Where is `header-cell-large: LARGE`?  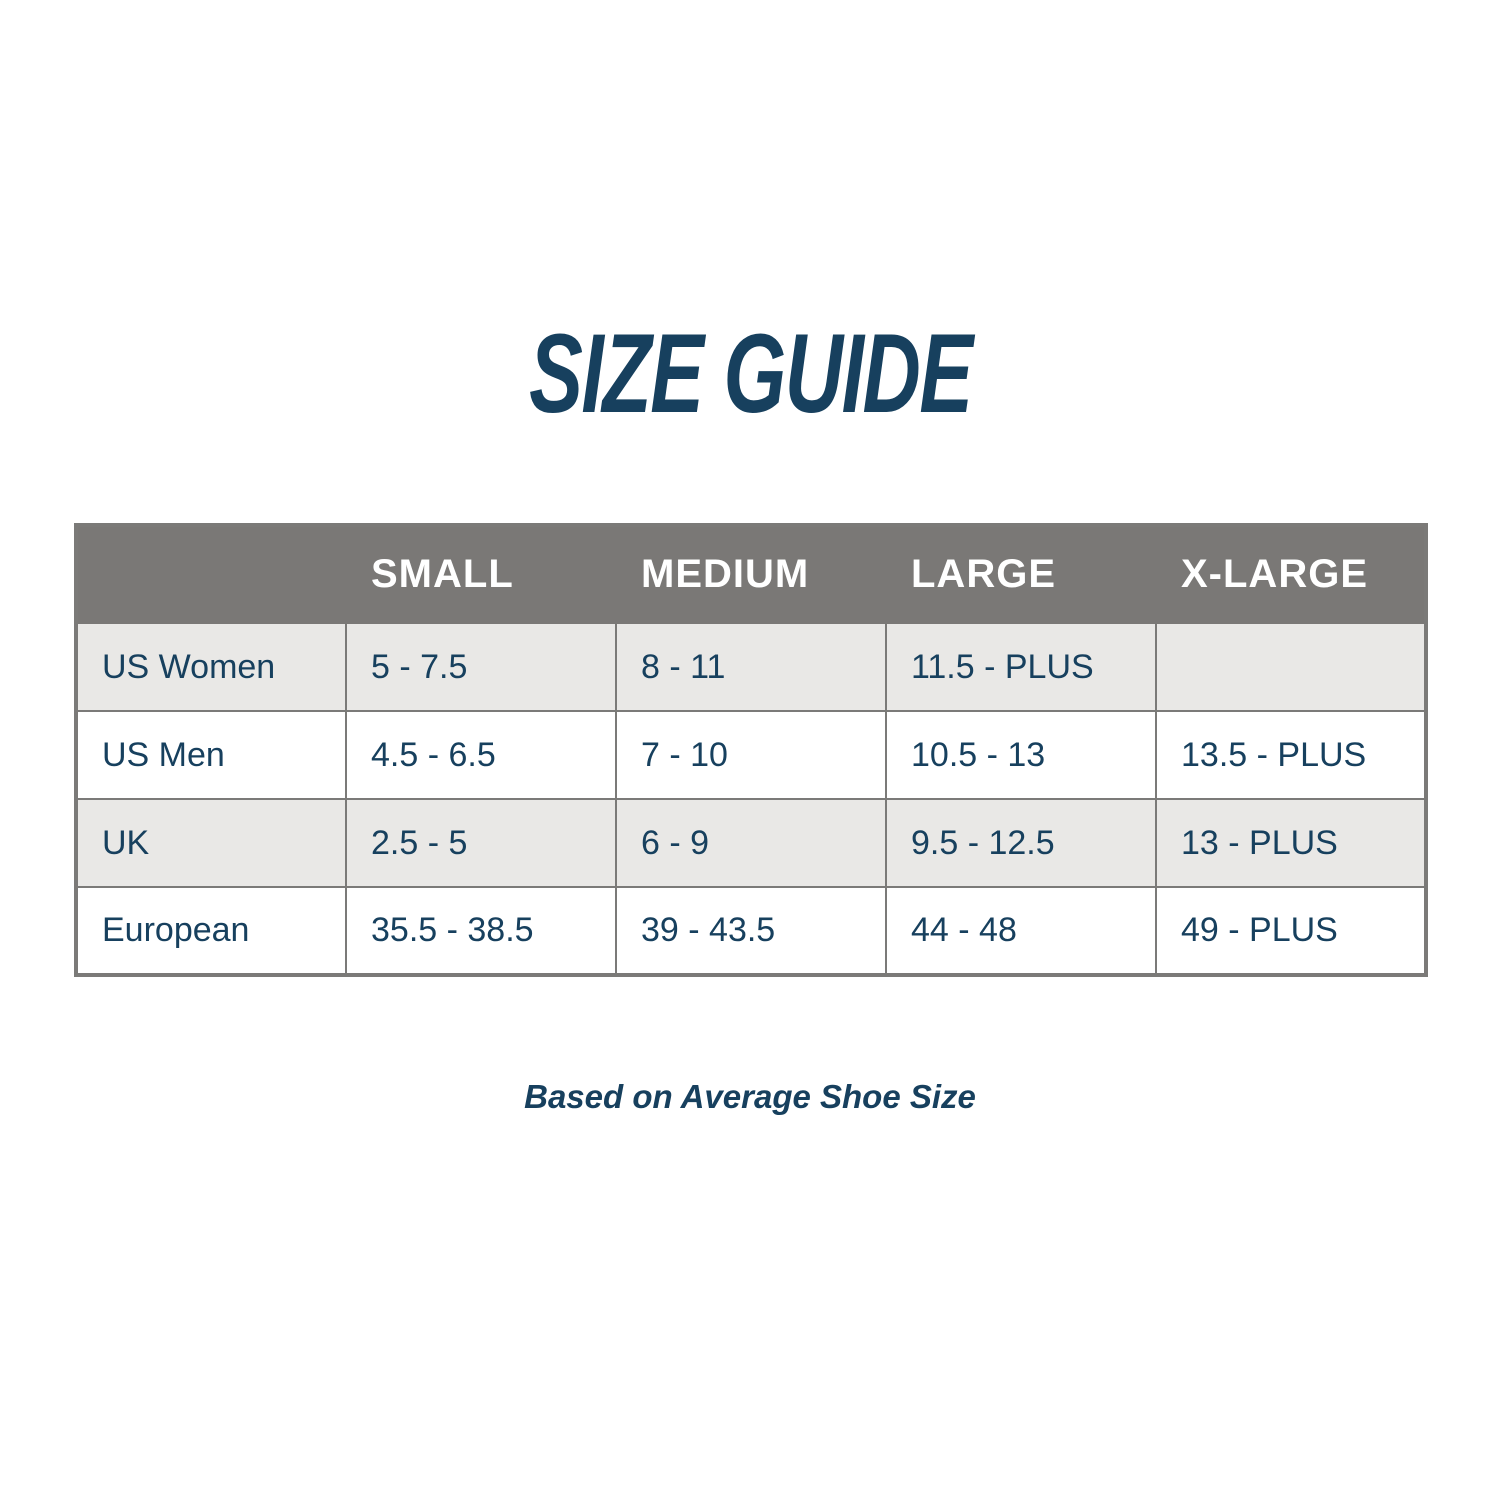
header-cell-large: LARGE is located at coordinates (1021, 574).